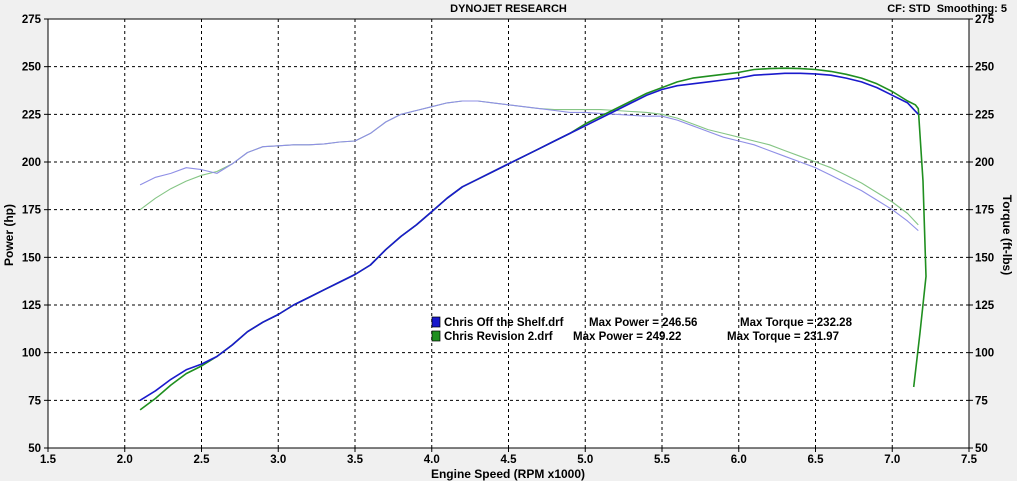 The width and height of the screenshot is (1017, 481). Describe the element at coordinates (981, 449) in the screenshot. I see `y-tick-label-right: 50` at that location.